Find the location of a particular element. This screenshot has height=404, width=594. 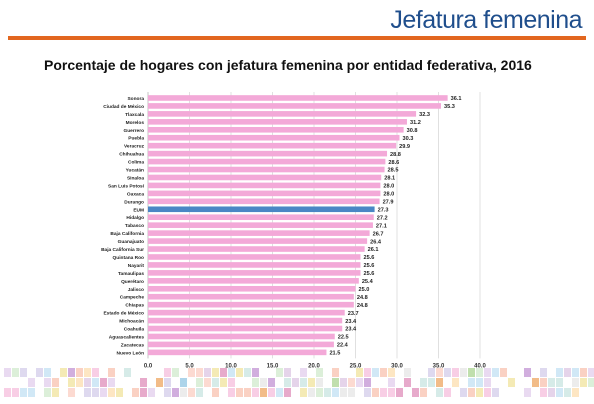

data-label: 31.2 is located at coordinates (415, 123).